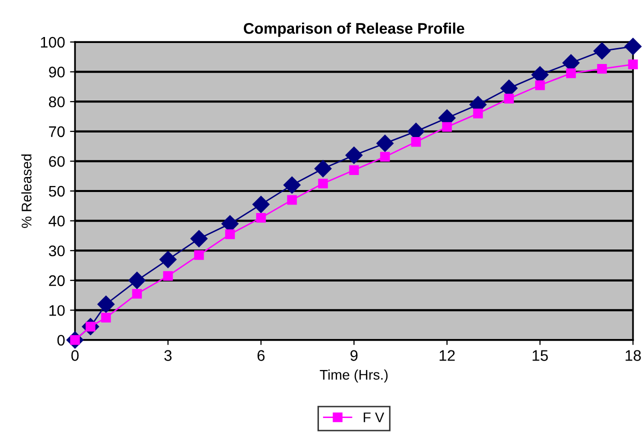 This screenshot has width=643, height=447. Describe the element at coordinates (57, 132) in the screenshot. I see `y-tick-label: 70` at that location.